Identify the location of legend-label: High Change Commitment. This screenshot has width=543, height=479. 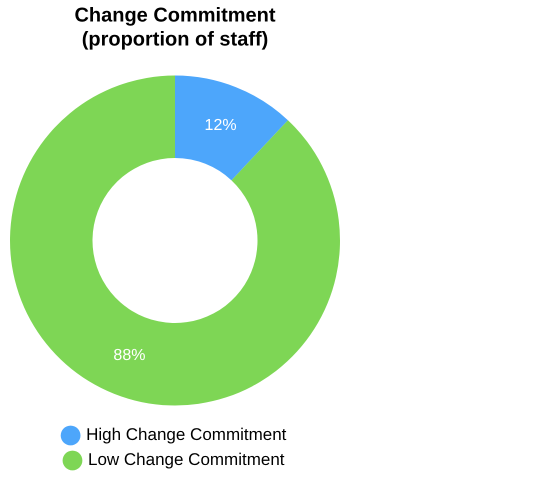
(186, 434).